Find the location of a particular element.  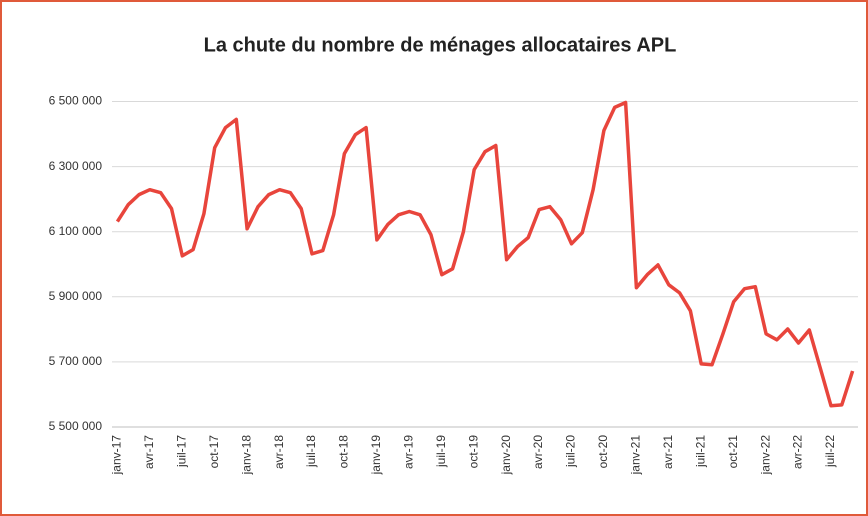

y-tick-label: 5 900 000 is located at coordinates (76, 296).